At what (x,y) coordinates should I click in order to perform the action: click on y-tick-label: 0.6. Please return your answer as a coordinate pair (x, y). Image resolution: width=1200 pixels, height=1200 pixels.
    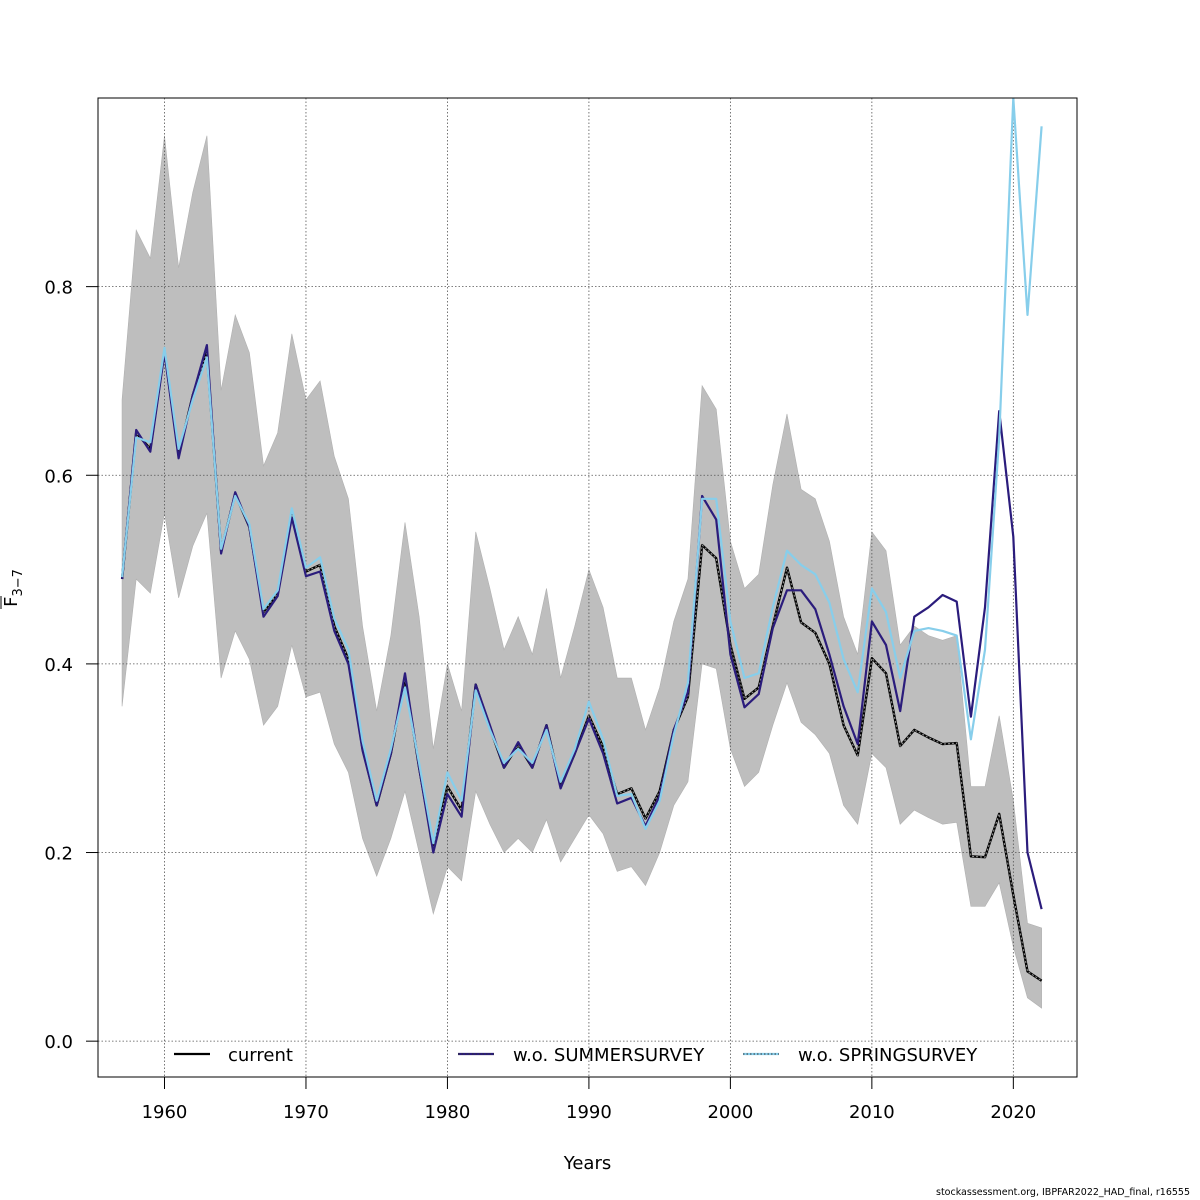
    Looking at the image, I should click on (58, 476).